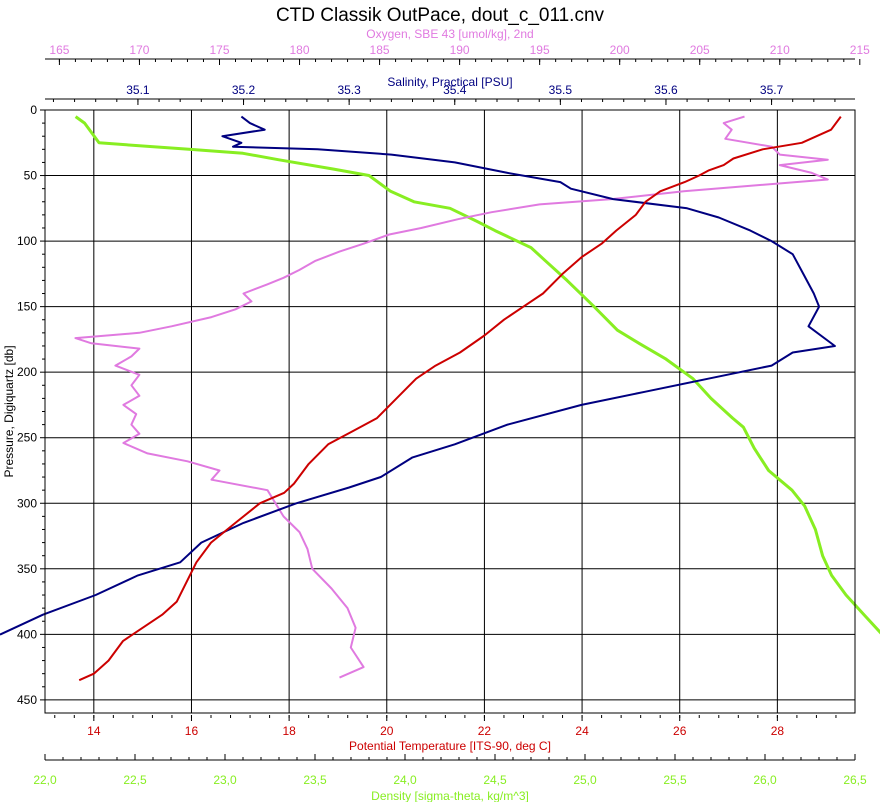  Describe the element at coordinates (33, 110) in the screenshot. I see `y-tick-label: 0` at that location.